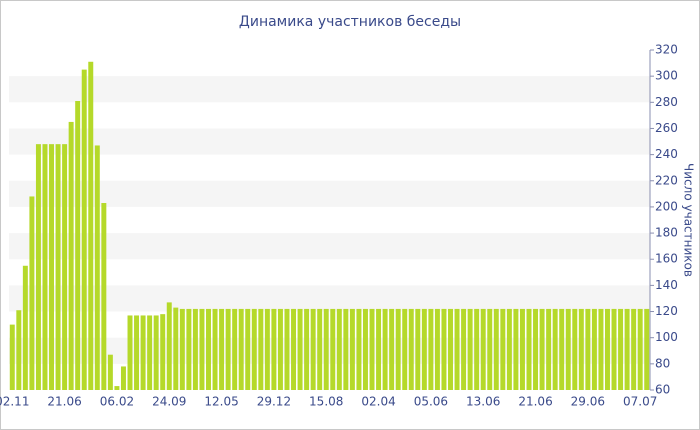 The image size is (700, 430). What do you see at coordinates (483, 402) in the screenshot?
I see `x-tick-label: 13.06` at bounding box center [483, 402].